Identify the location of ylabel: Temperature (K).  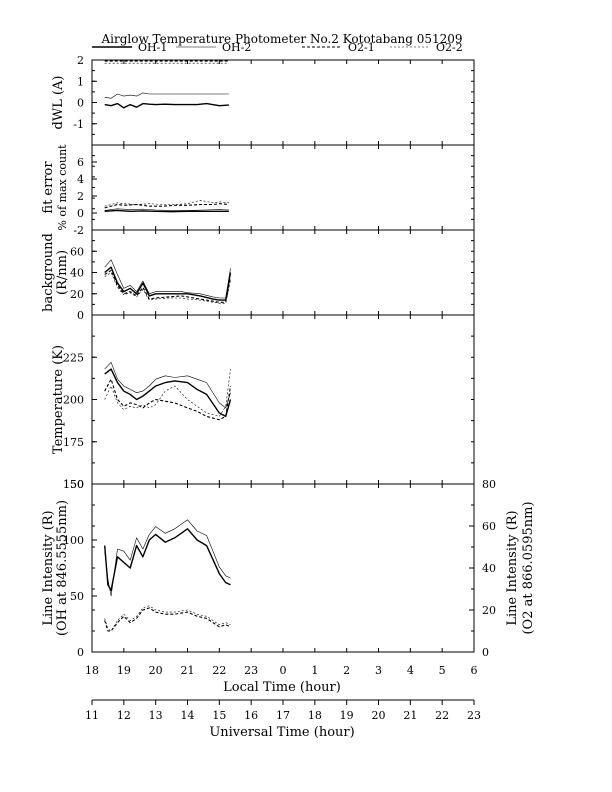
(58, 399).